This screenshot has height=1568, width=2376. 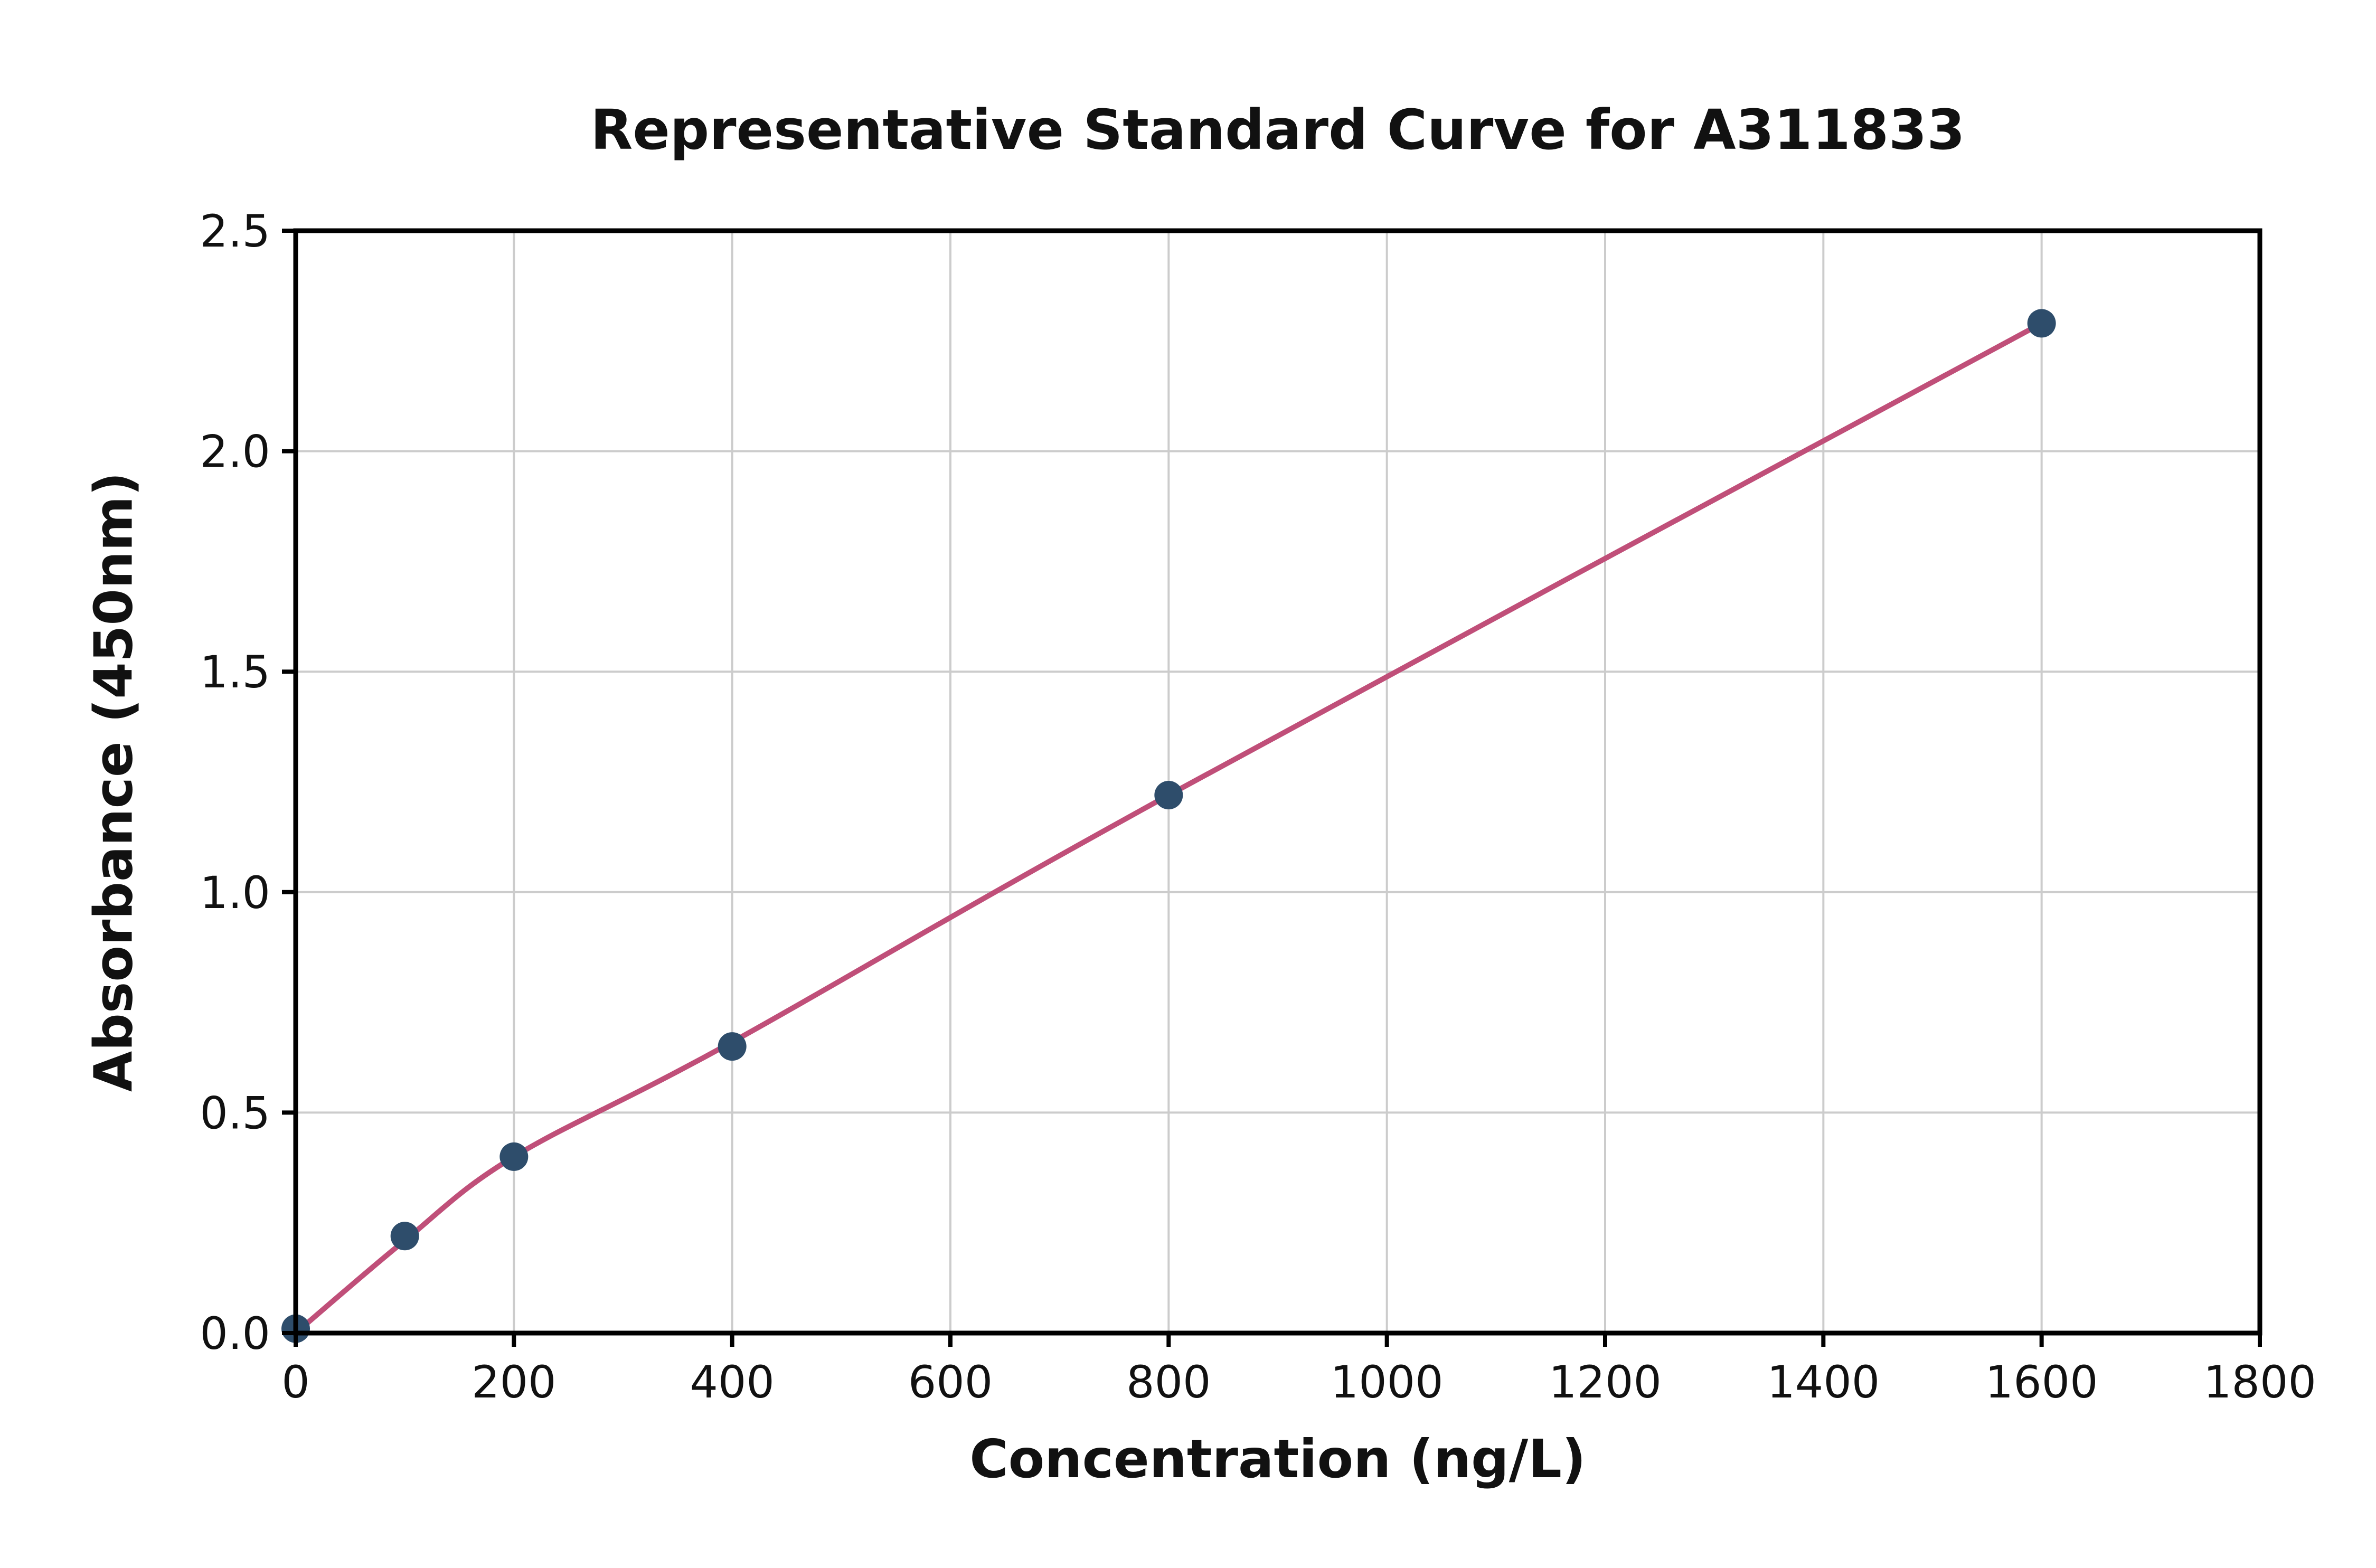 What do you see at coordinates (1169, 1382) in the screenshot?
I see `x-tick-label: 800` at bounding box center [1169, 1382].